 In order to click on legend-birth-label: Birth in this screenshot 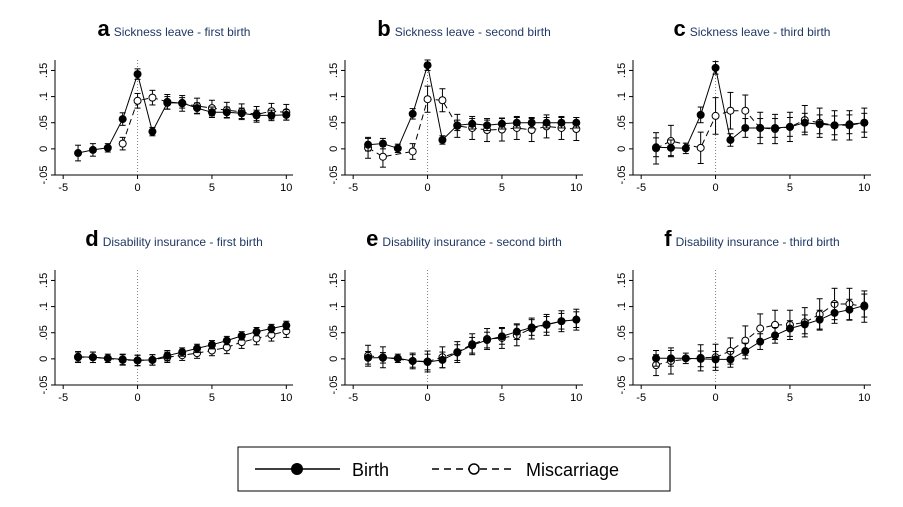, I will do `click(370, 470)`.